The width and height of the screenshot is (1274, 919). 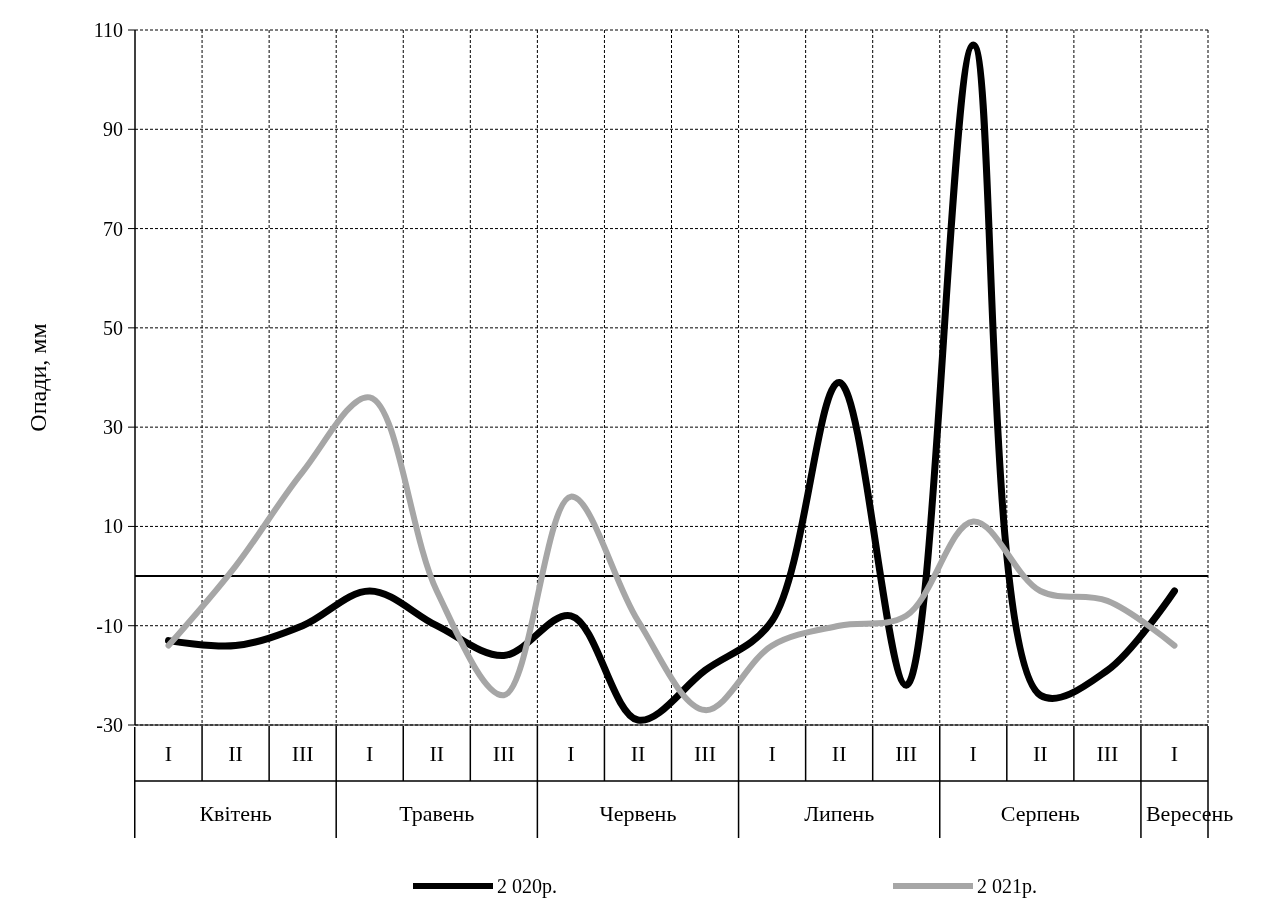 What do you see at coordinates (113, 327) in the screenshot?
I see `y-tick-label: 50` at bounding box center [113, 327].